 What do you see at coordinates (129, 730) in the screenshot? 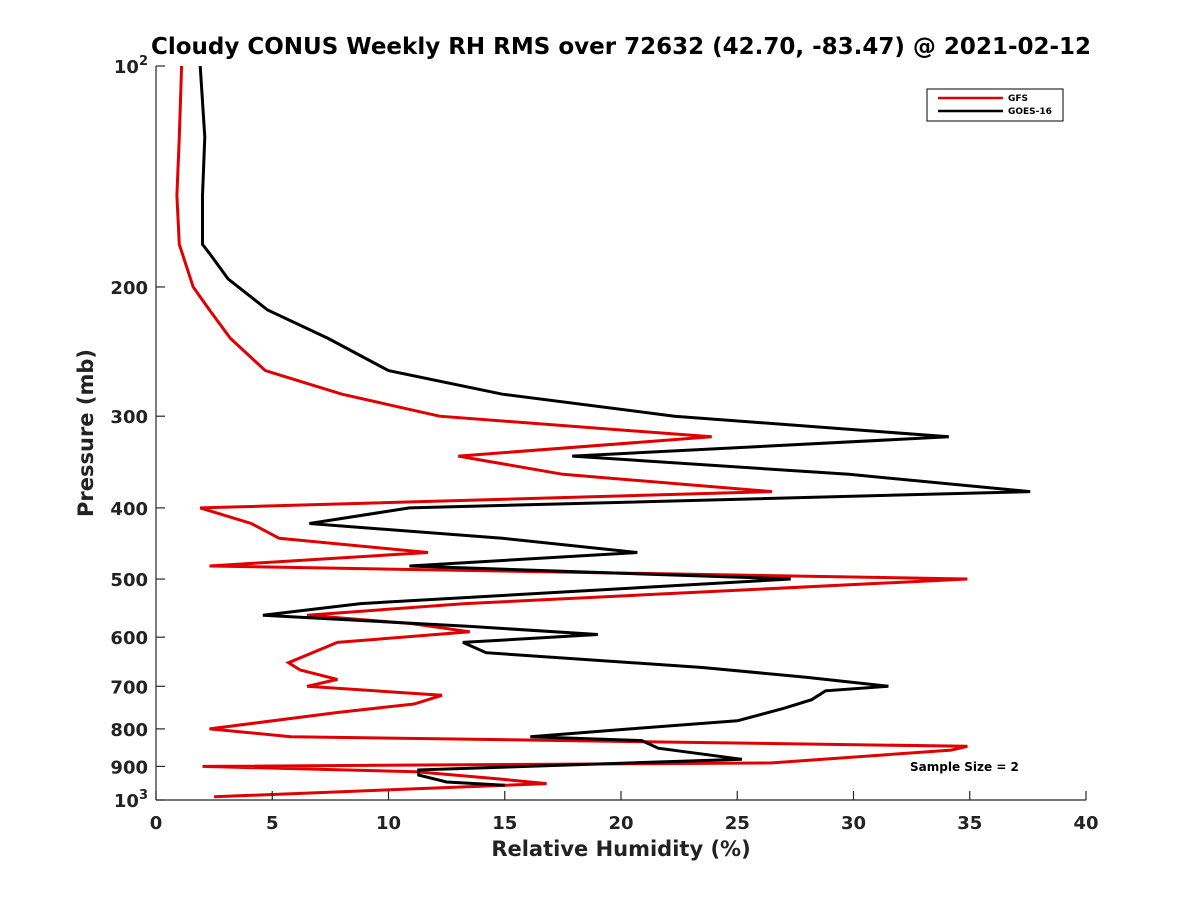
I see `y-tick-label: 800` at bounding box center [129, 730].